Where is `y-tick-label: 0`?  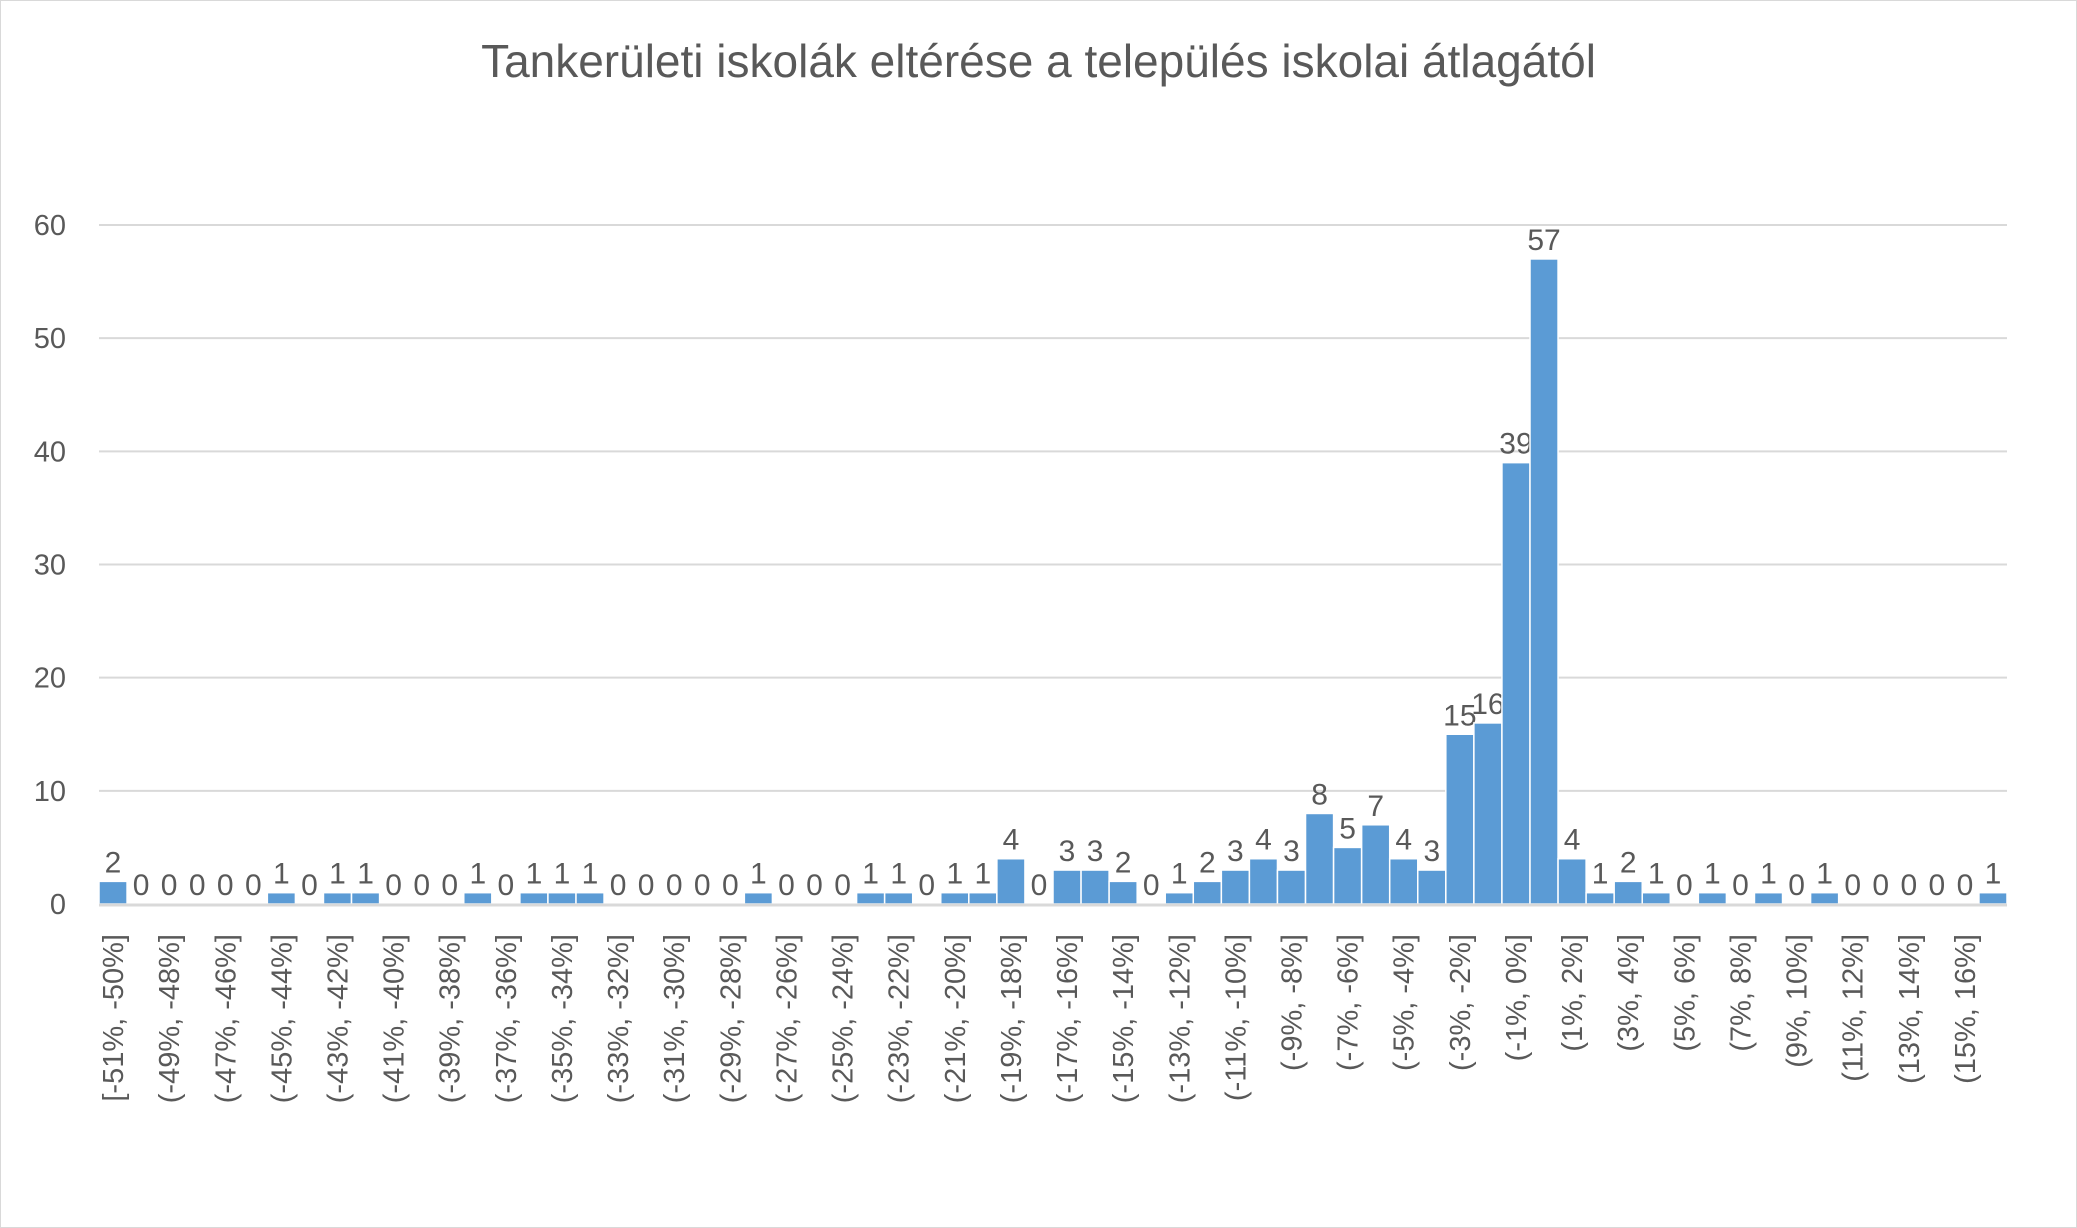
y-tick-label: 0 is located at coordinates (58, 905).